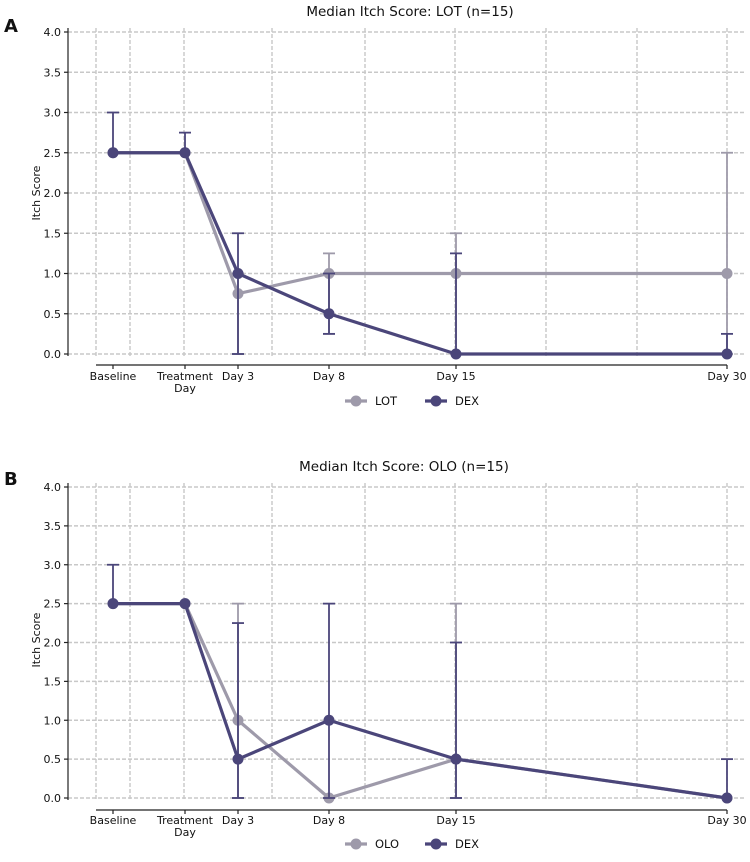 This screenshot has width=750, height=862. What do you see at coordinates (420, 223) in the screenshot?
I see `series-line` at bounding box center [420, 223].